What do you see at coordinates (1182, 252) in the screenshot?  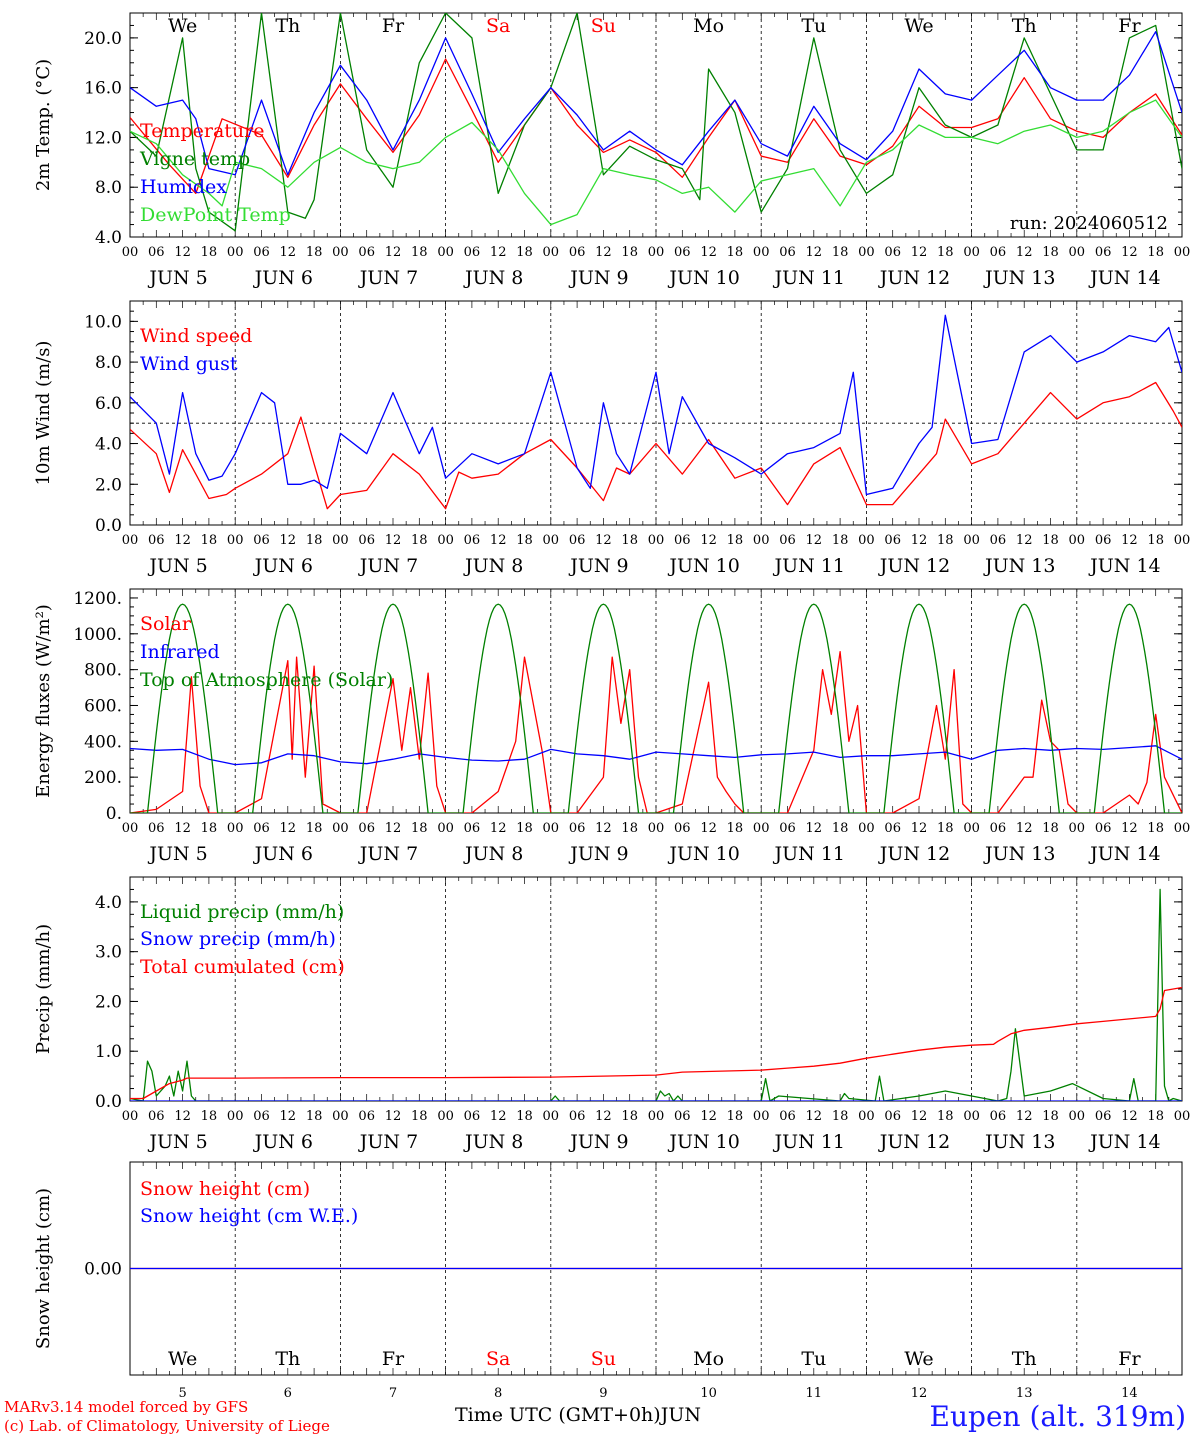 I see `x-hour-label-final: 00` at bounding box center [1182, 252].